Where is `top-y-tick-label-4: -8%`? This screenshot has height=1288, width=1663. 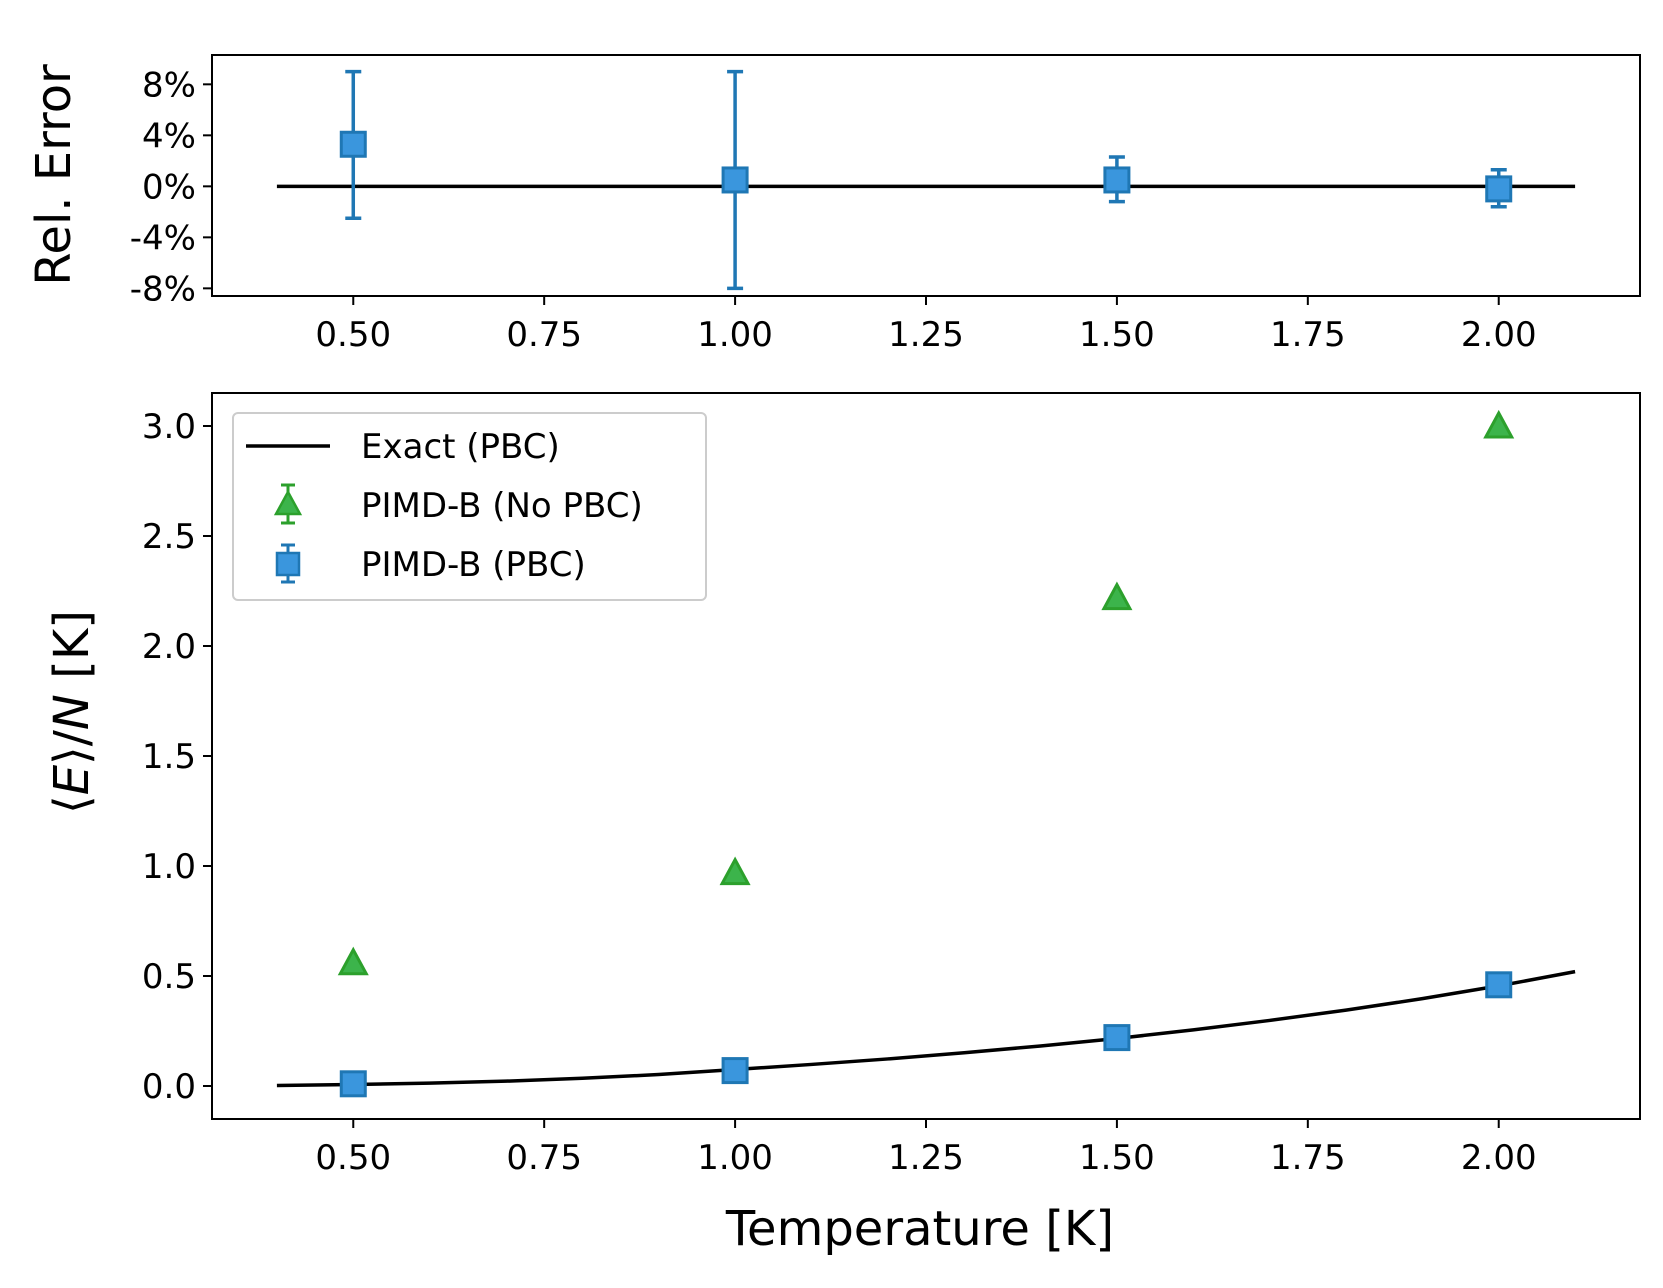
top-y-tick-label-4: -8% is located at coordinates (163, 289).